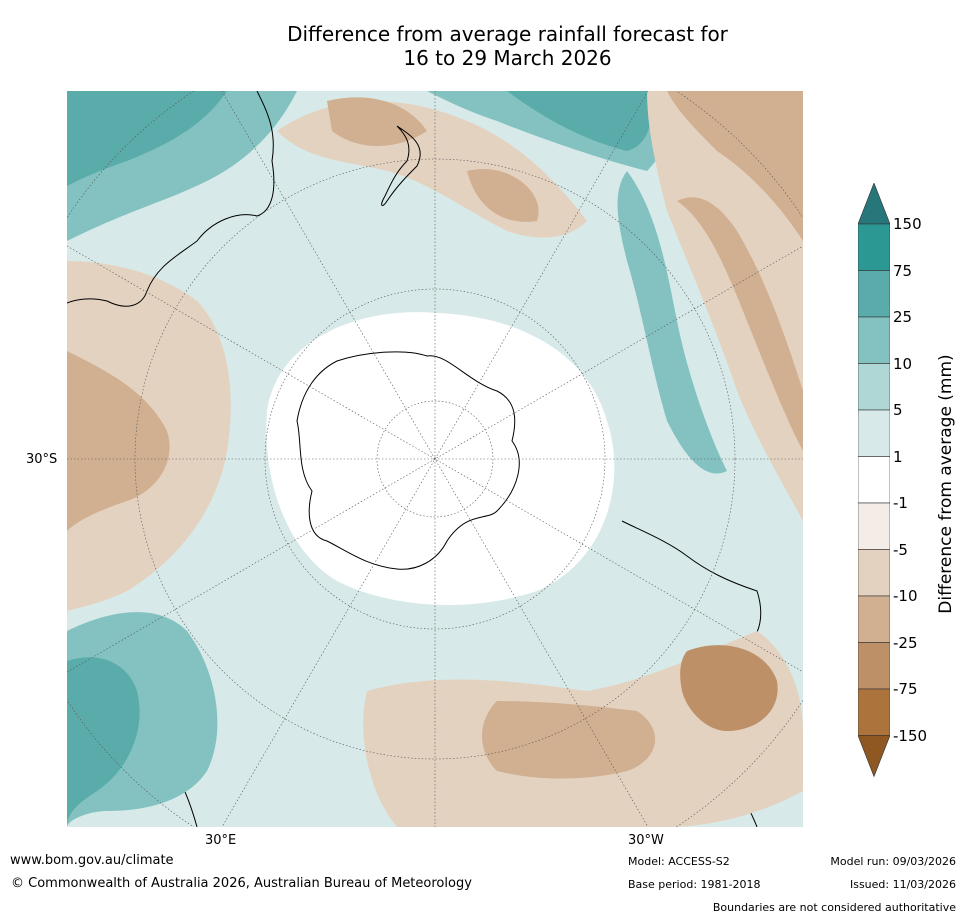  Describe the element at coordinates (507, 58) in the screenshot. I see `title-line-2: 16 to 29 March 2026` at that location.